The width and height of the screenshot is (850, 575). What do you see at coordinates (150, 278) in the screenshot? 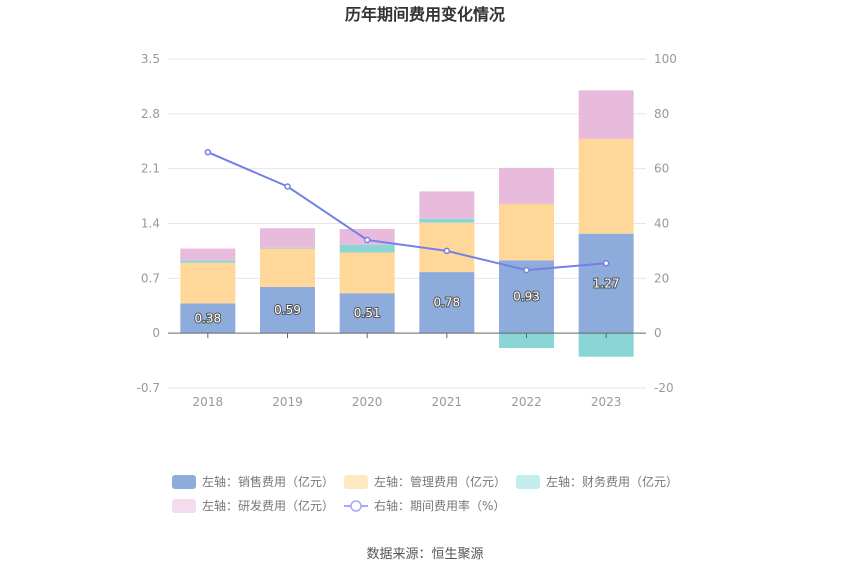
I see `y-left-tick-label: 0.7` at bounding box center [150, 278].